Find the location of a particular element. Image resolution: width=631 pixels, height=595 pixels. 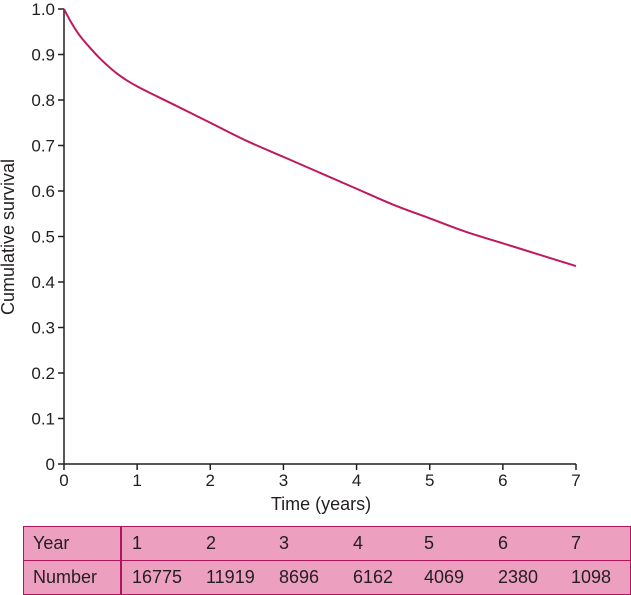

y-tick-label: 0.4 is located at coordinates (43, 282).